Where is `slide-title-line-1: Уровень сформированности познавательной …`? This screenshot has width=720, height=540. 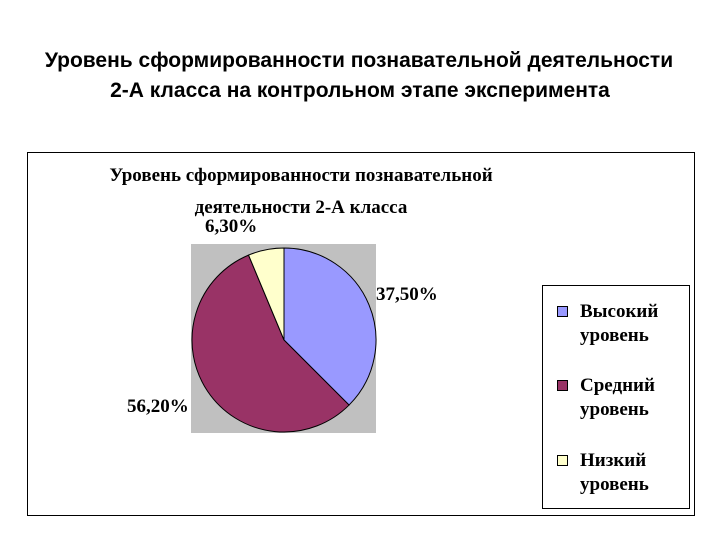 slide-title-line-1: Уровень сформированности познавательной … is located at coordinates (359, 60).